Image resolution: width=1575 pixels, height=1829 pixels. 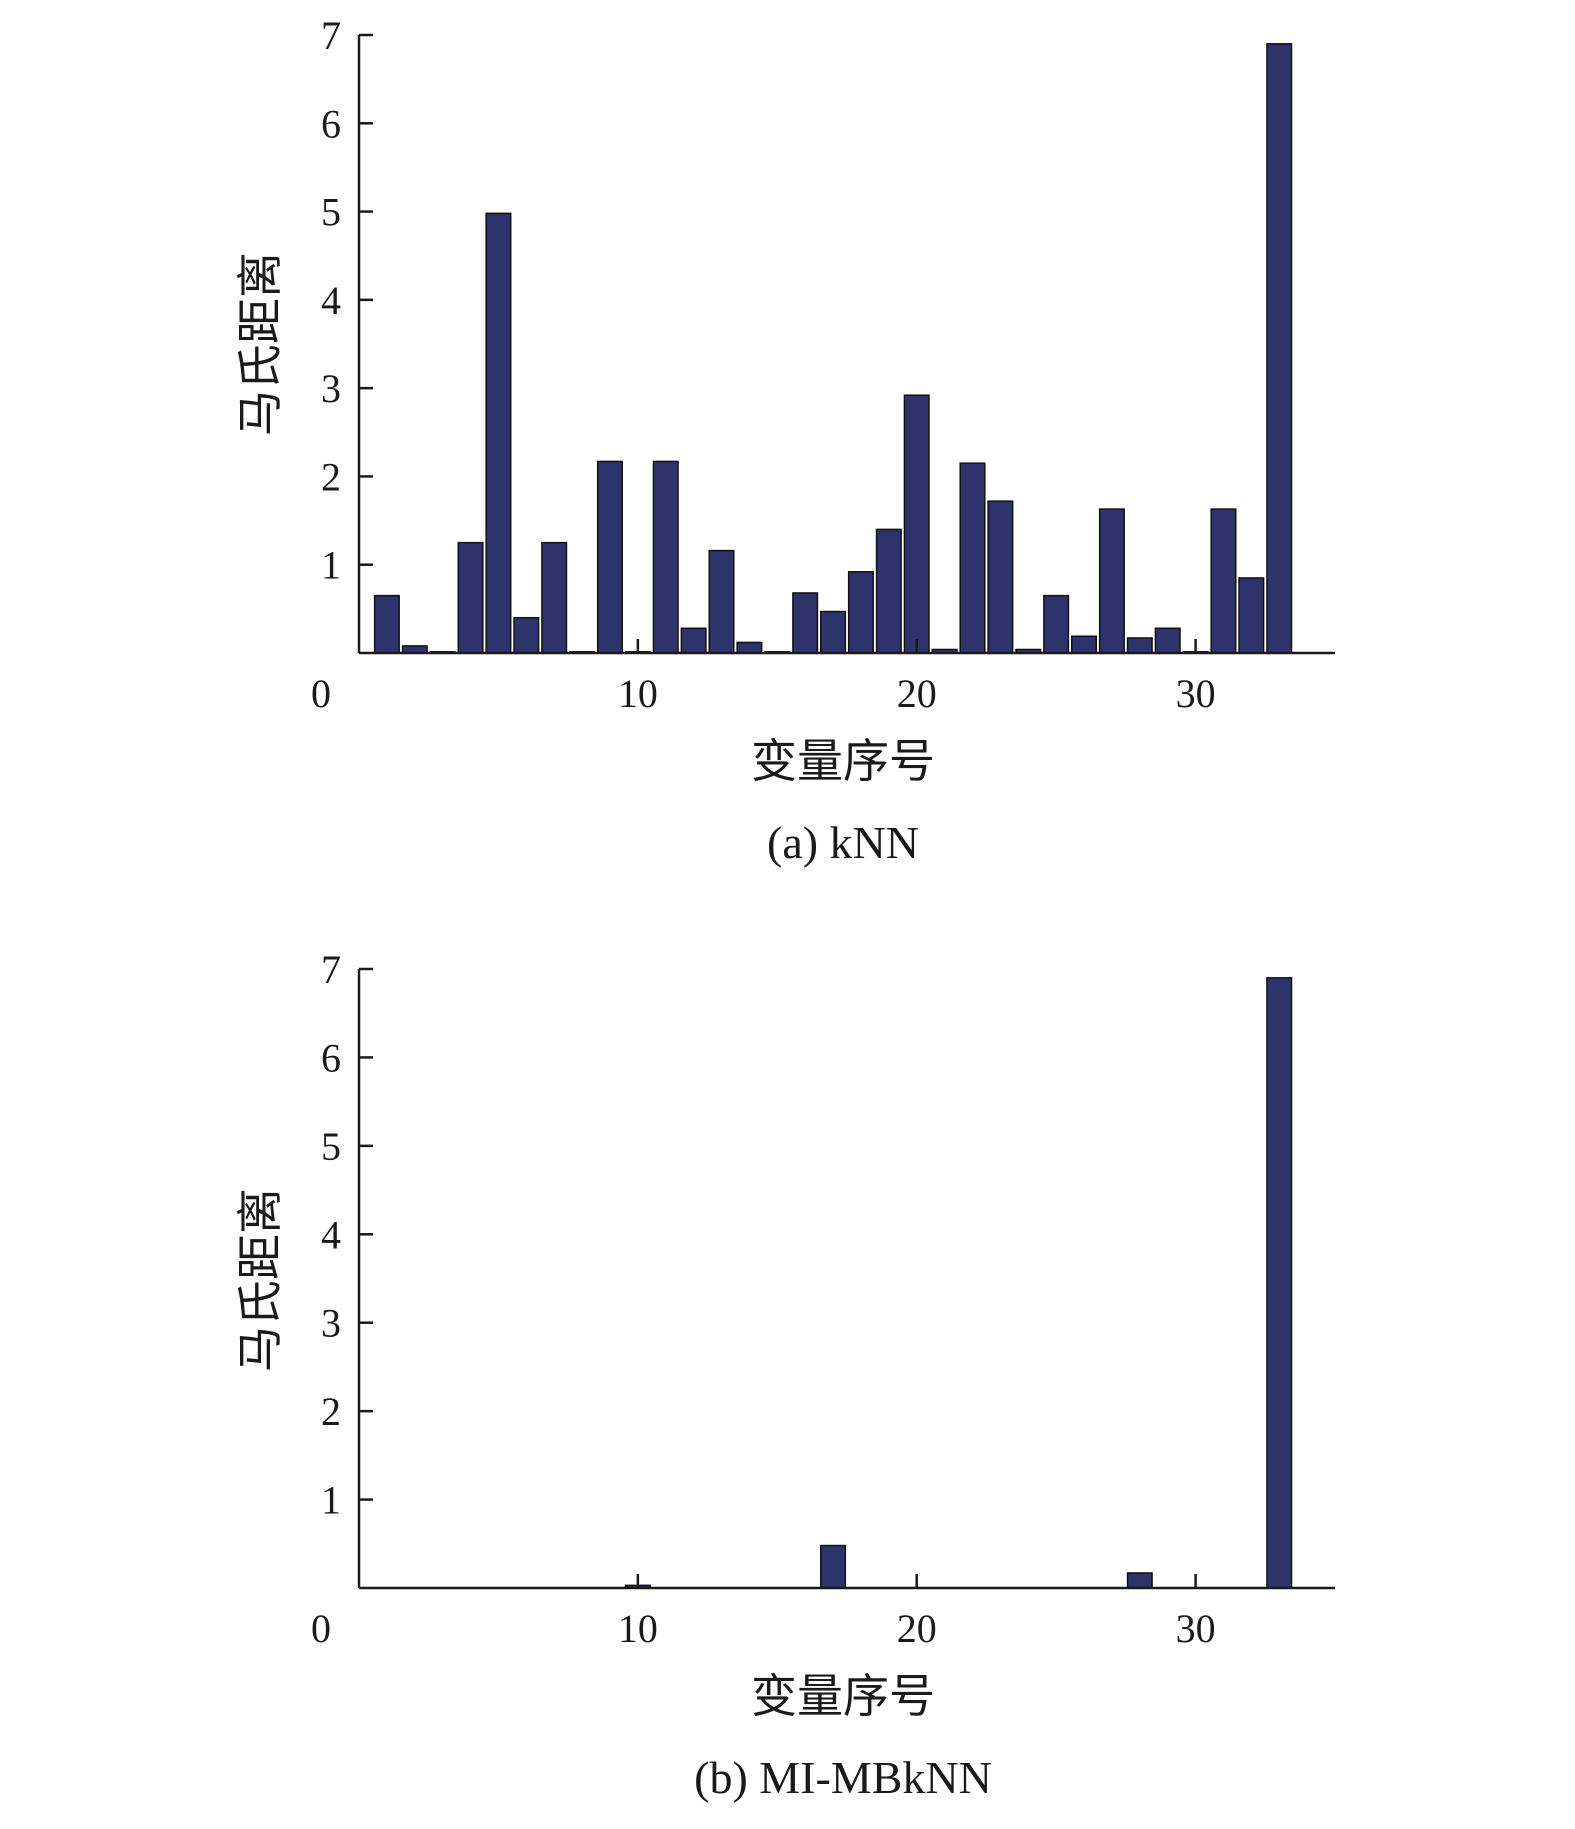 I want to click on y-tick-label-b-1: 1, so click(x=331, y=1500).